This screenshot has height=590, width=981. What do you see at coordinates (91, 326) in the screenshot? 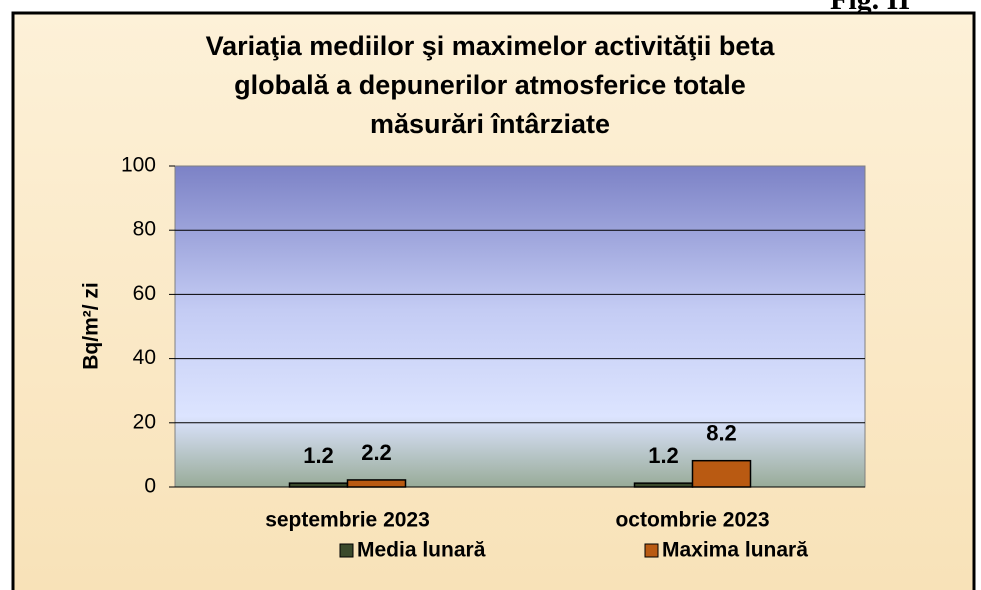
I see `y-axis-label: Bq/m²/ zi` at bounding box center [91, 326].